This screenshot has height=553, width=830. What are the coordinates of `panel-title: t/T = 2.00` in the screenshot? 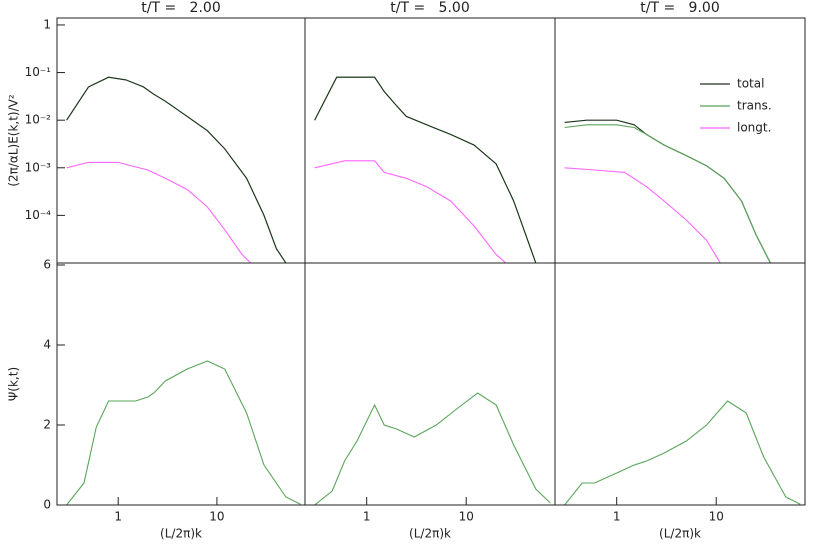 It's located at (180, 8).